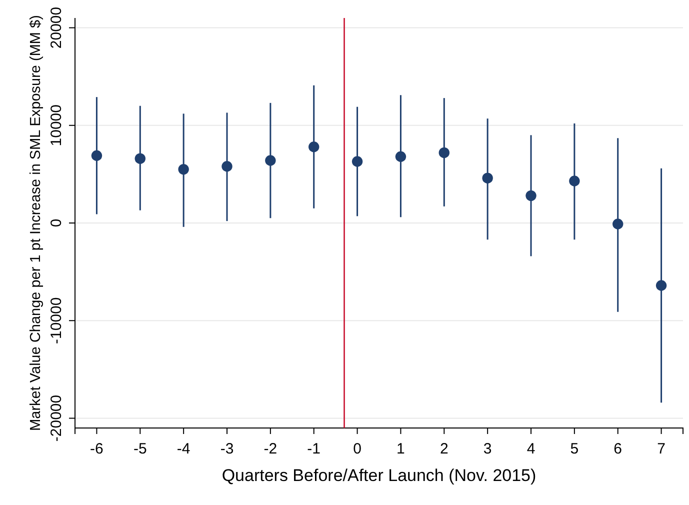  What do you see at coordinates (531, 449) in the screenshot?
I see `x-tick-label: 4` at bounding box center [531, 449].